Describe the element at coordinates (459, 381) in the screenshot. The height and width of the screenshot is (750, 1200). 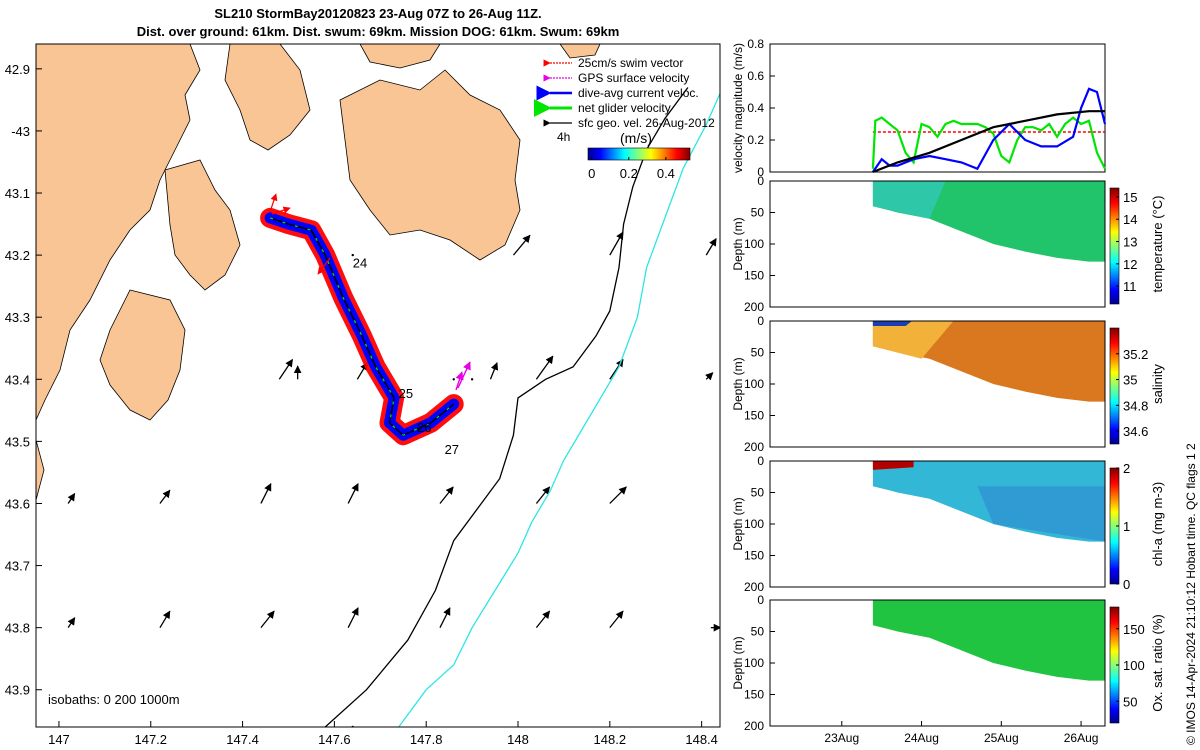
I see `gps-velocity-end2` at that location.